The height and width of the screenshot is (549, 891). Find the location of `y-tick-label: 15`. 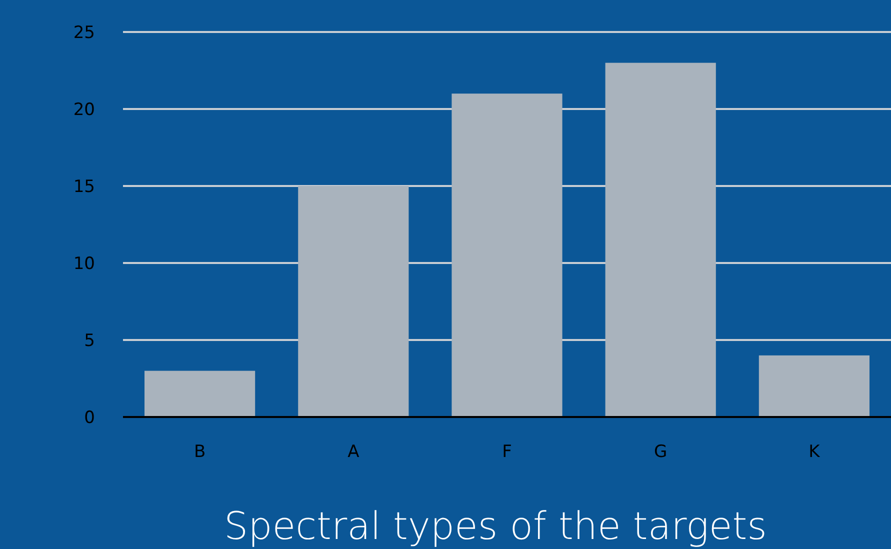

y-tick-label: 15 is located at coordinates (84, 186).